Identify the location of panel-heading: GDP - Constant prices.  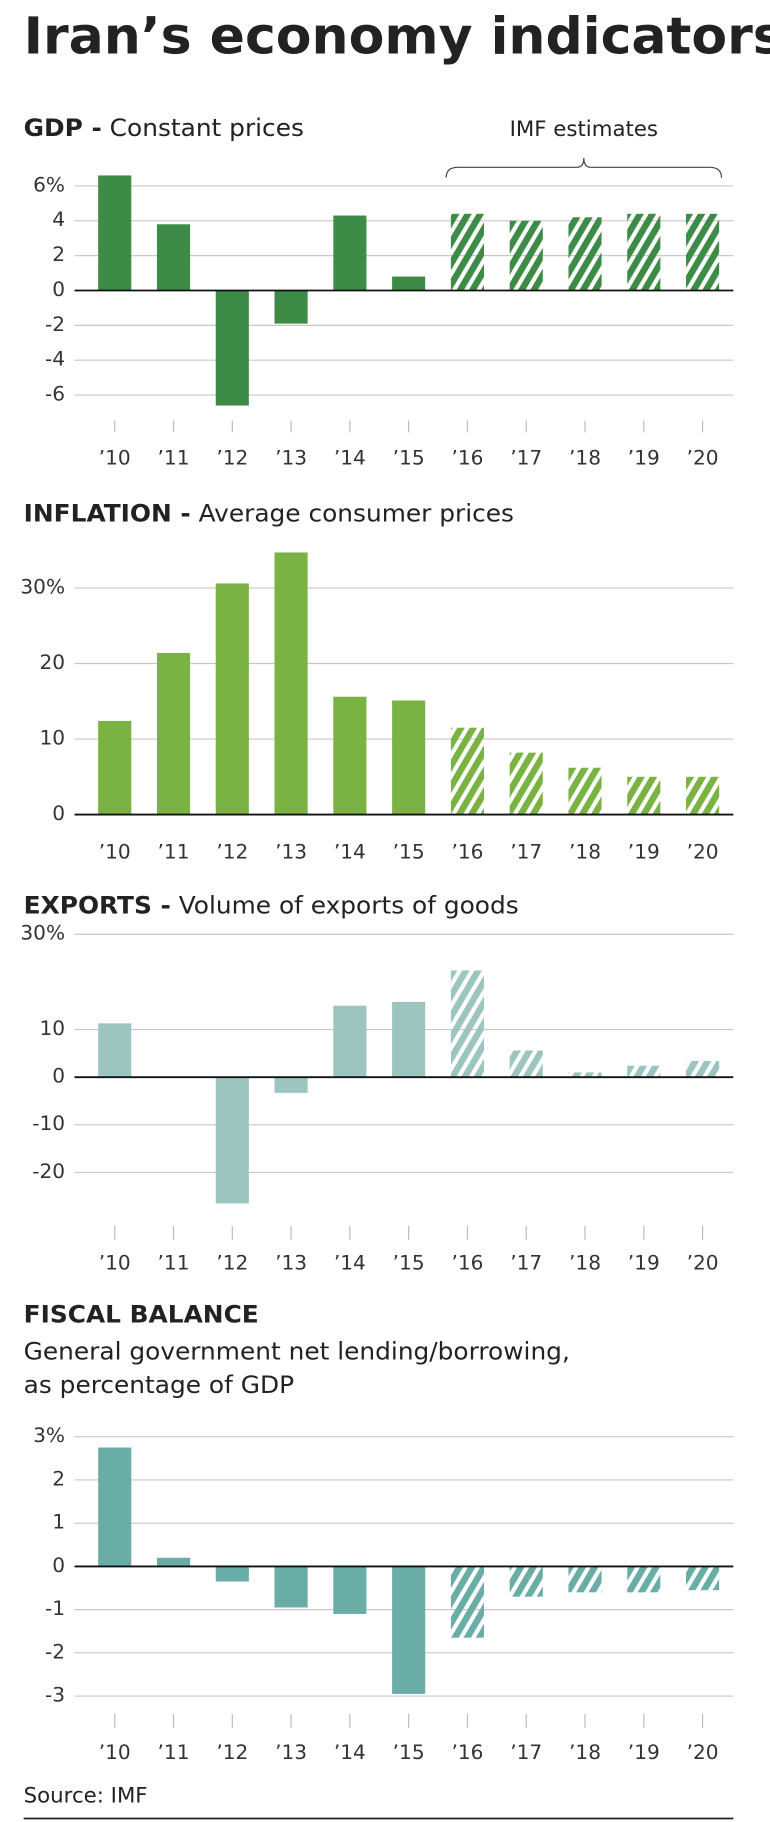
(164, 127).